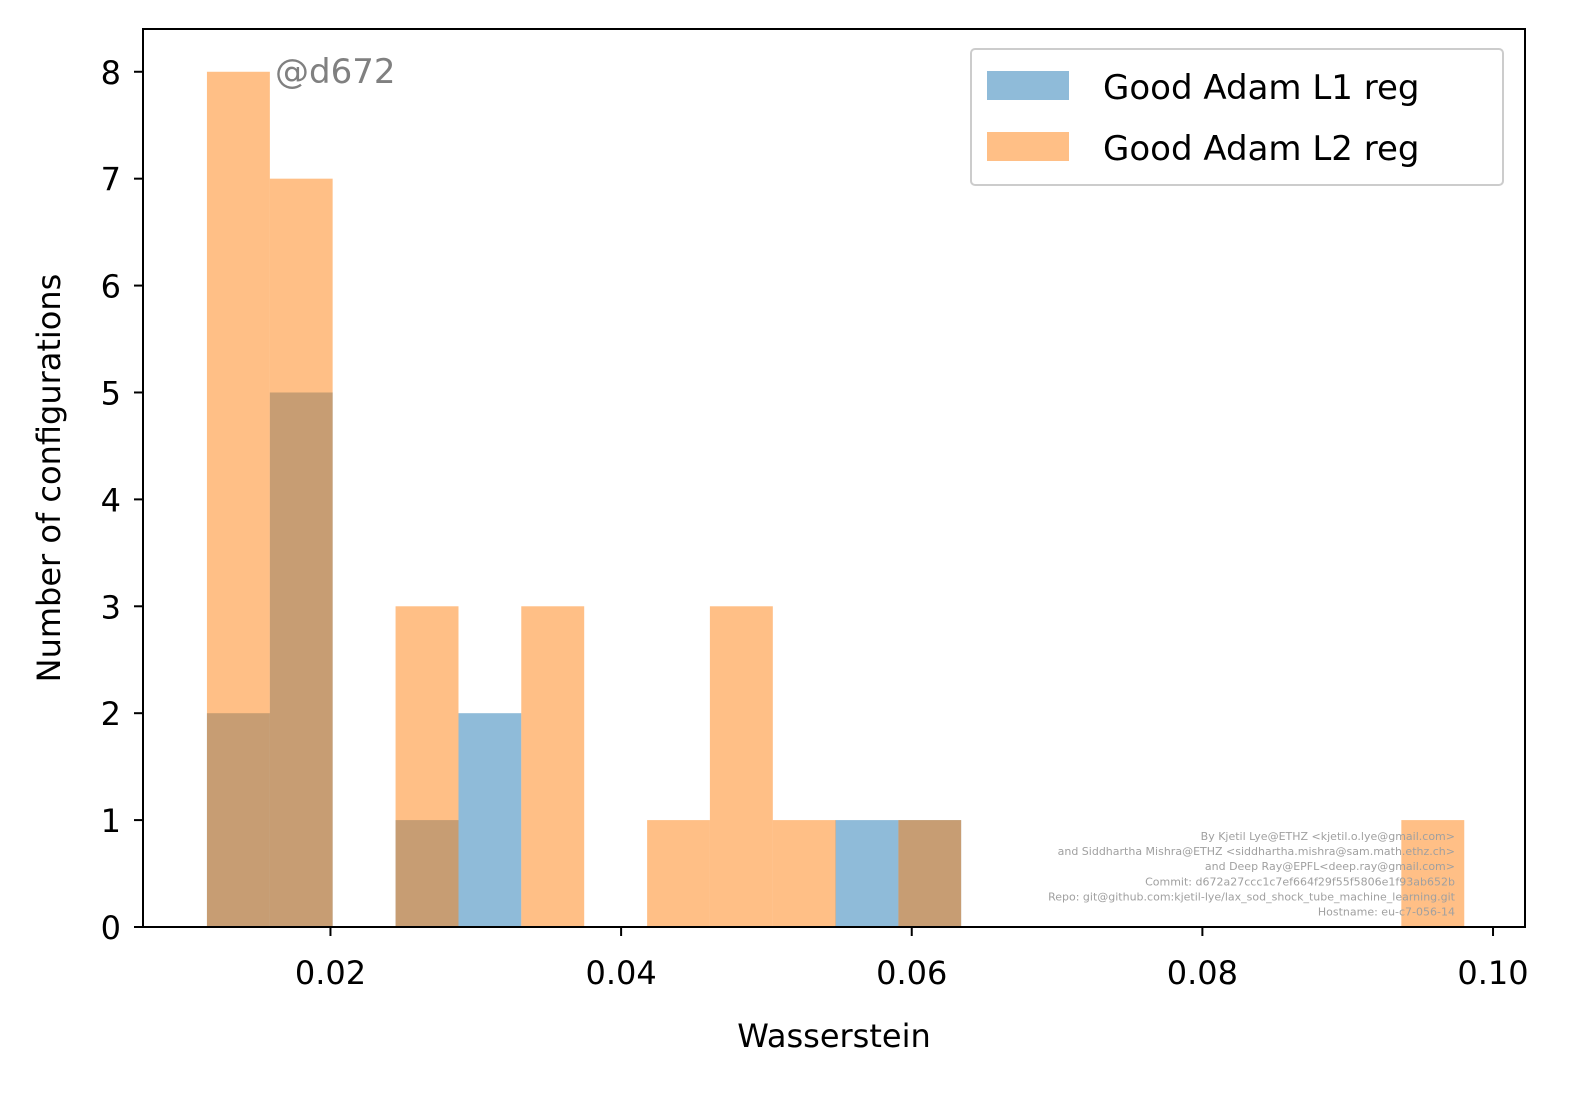  I want to click on y-axis-label: Number of configurations, so click(49, 478).